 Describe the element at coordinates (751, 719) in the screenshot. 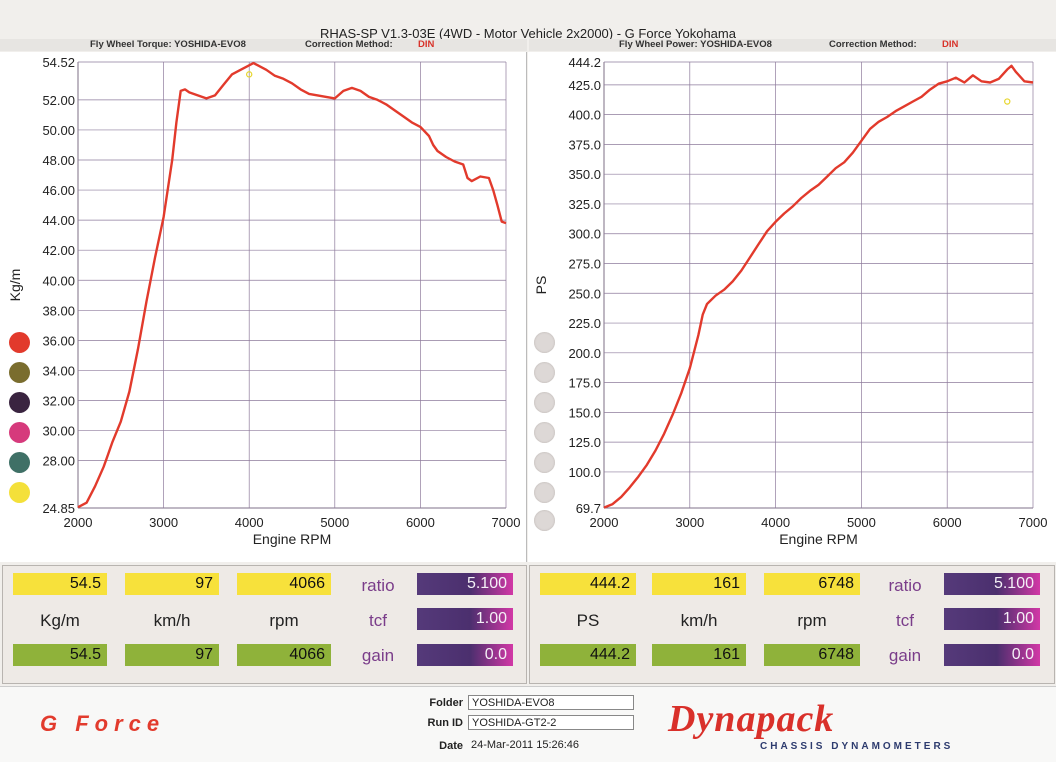

I see `dynapack-logo: Dynapack` at that location.